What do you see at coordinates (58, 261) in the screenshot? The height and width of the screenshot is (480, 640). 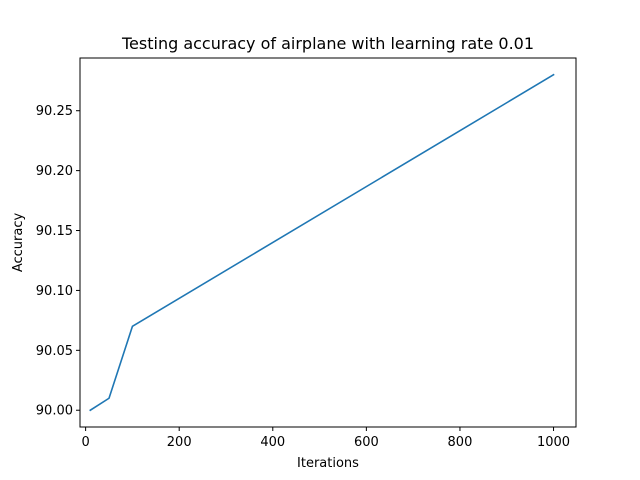 I see `y-axis: 90.00 90.05 90.10 90.15 90.20 90.25` at bounding box center [58, 261].